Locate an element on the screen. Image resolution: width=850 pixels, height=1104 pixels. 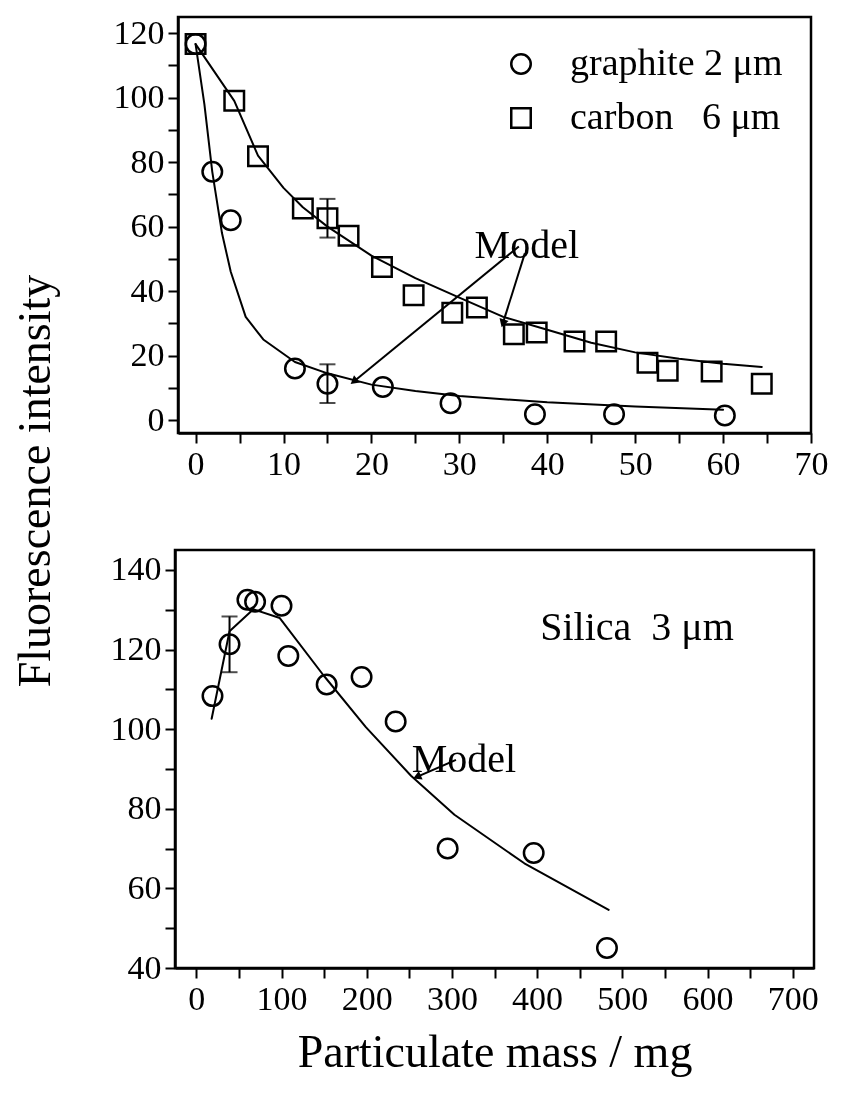
x-tick-label: 20 is located at coordinates (371, 463).